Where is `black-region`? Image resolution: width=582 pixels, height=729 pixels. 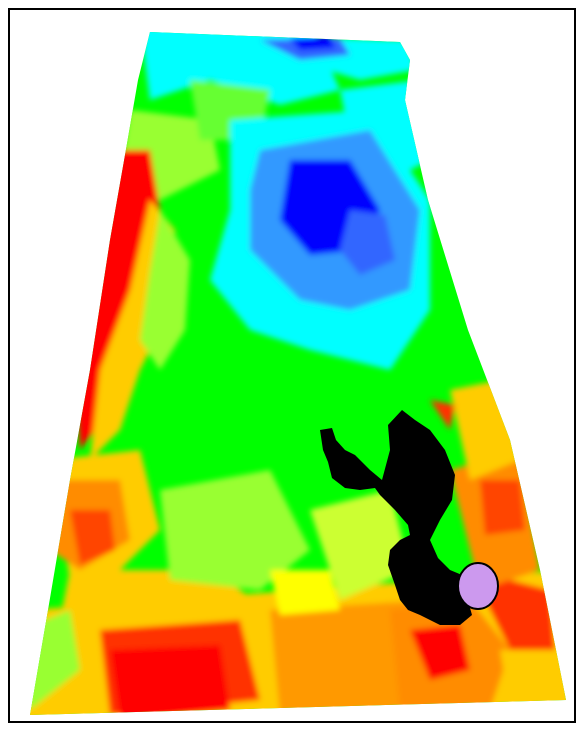 black-region is located at coordinates (396, 517).